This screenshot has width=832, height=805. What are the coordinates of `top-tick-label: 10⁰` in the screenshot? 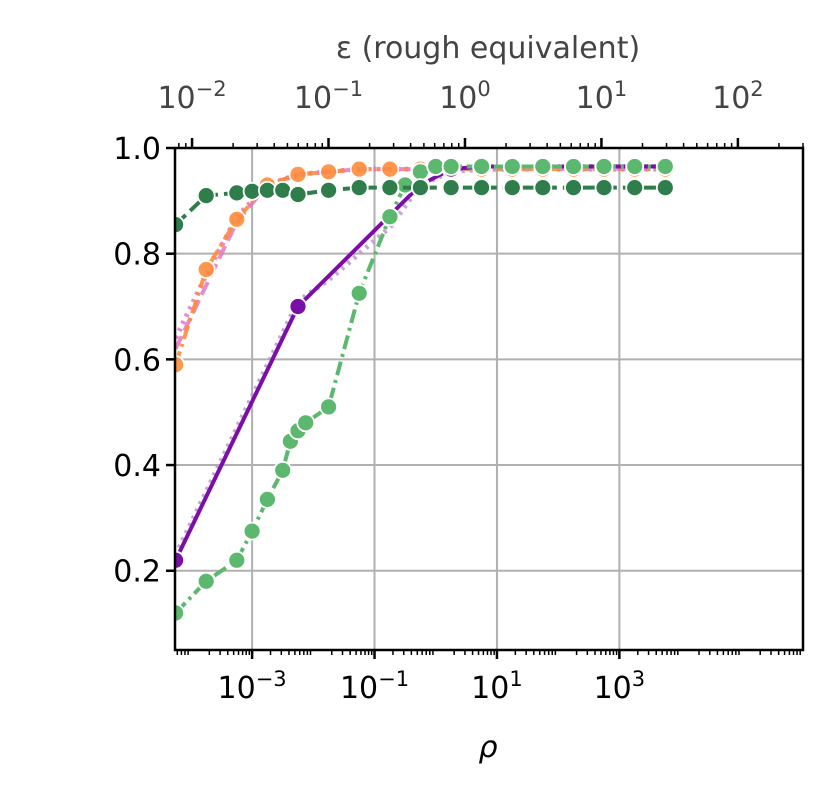 It's located at (465, 96).